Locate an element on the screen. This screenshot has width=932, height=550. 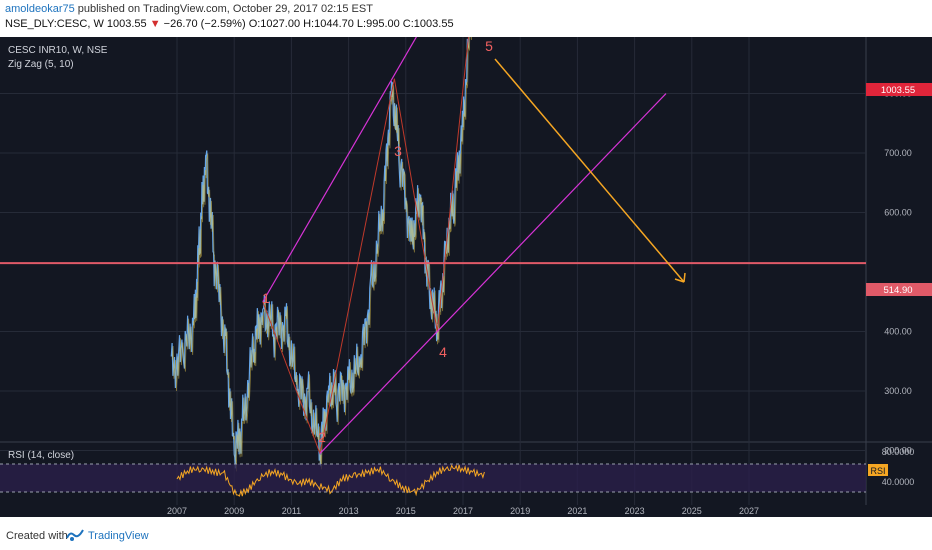
current-price-badge is located at coordinates (899, 89).